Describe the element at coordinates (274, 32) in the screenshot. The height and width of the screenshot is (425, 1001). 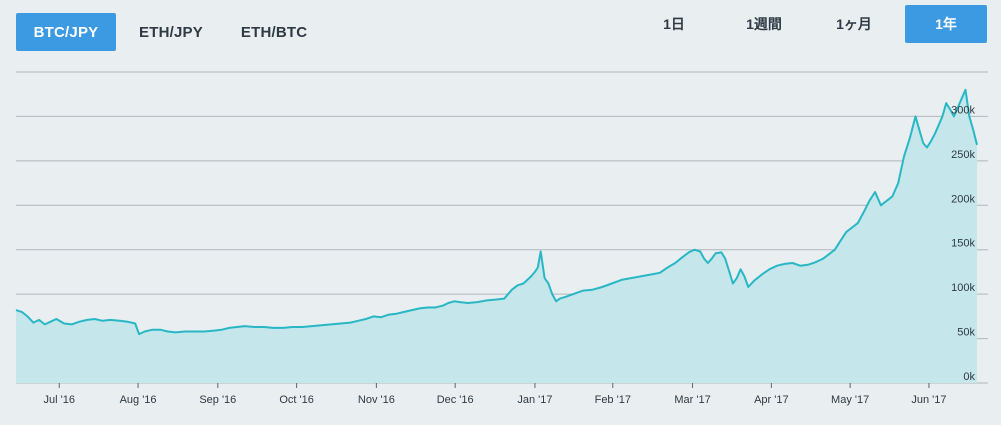
I see `pair-tab-eth-btc: ETH/BTC` at that location.